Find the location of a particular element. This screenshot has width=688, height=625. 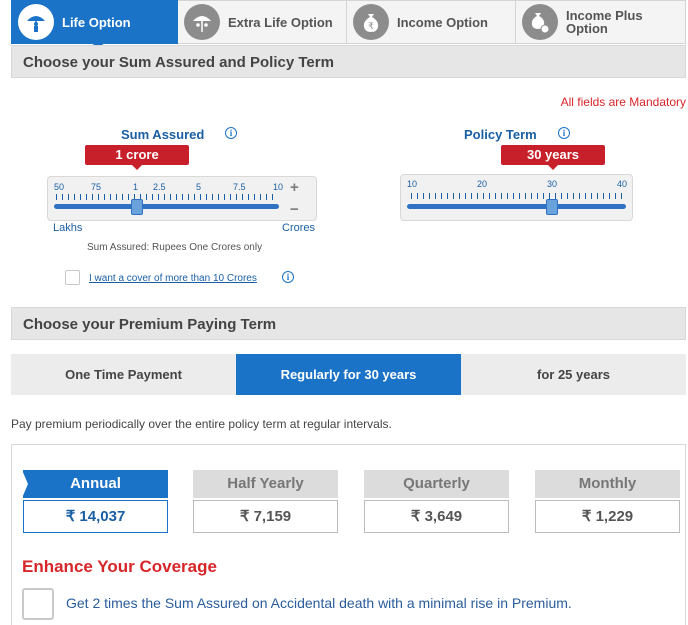

tick-label: 40 is located at coordinates (622, 184).